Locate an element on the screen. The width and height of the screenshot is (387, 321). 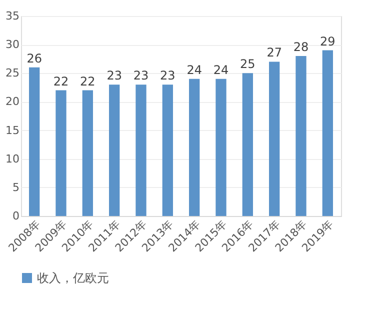
y-tick-label: 25 is located at coordinates (13, 73).